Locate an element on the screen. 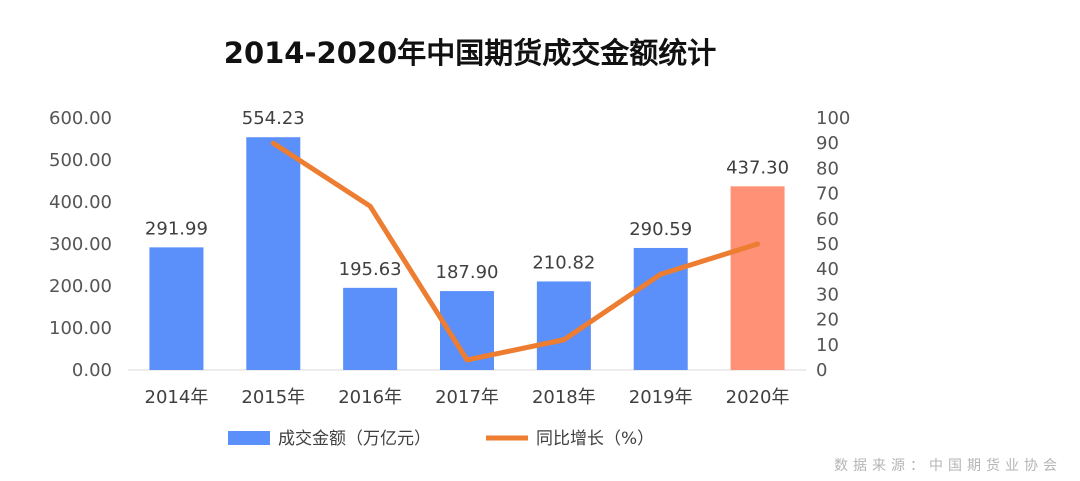  bar-value-label: 437.30 is located at coordinates (757, 167).